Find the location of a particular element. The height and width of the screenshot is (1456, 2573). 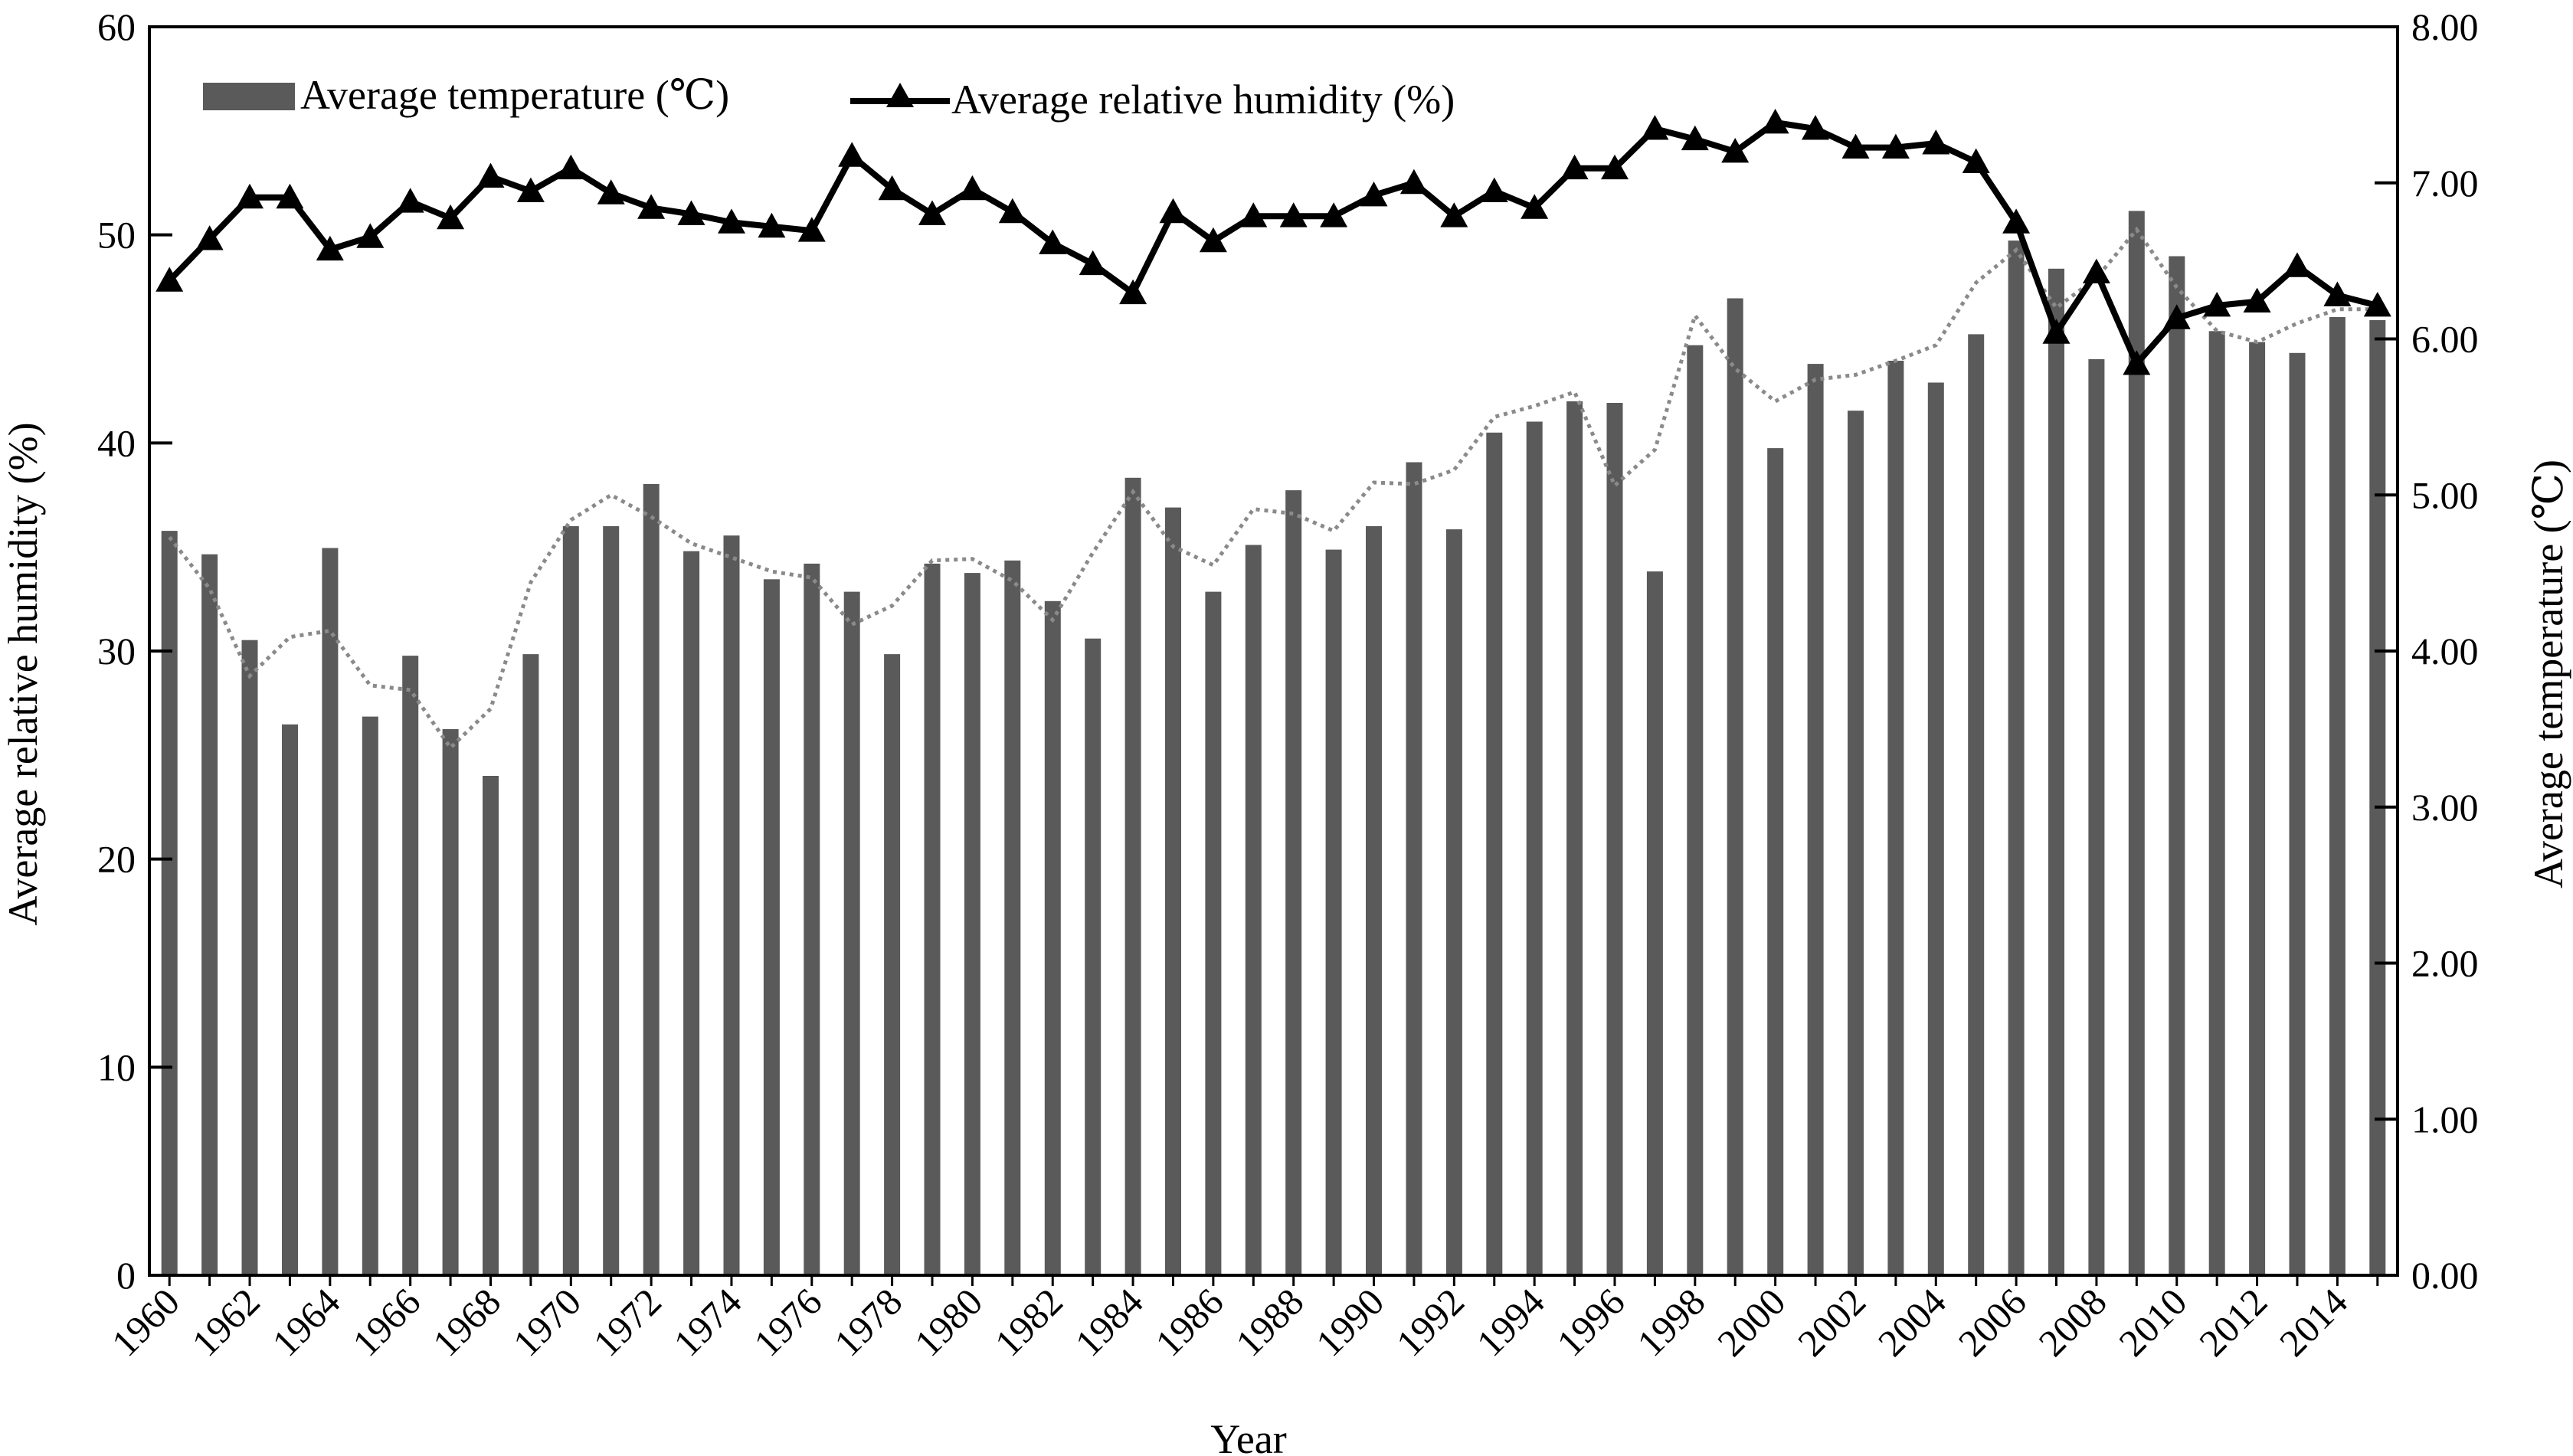

humidity-point-1998 is located at coordinates (1695, 138).